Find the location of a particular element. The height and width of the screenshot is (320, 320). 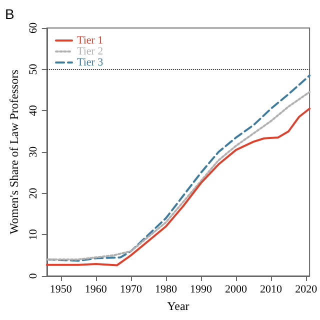

y-axis-title: Women's Share of Law Professors is located at coordinates (14, 151).